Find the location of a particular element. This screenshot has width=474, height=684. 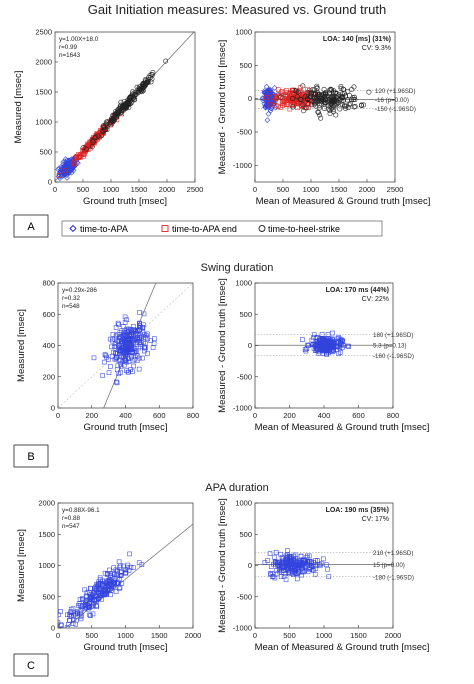

axes-frame is located at coordinates (125, 107).